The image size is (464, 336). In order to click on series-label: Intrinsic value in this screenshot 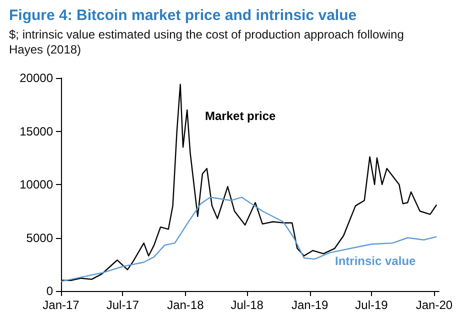, I will do `click(375, 261)`.